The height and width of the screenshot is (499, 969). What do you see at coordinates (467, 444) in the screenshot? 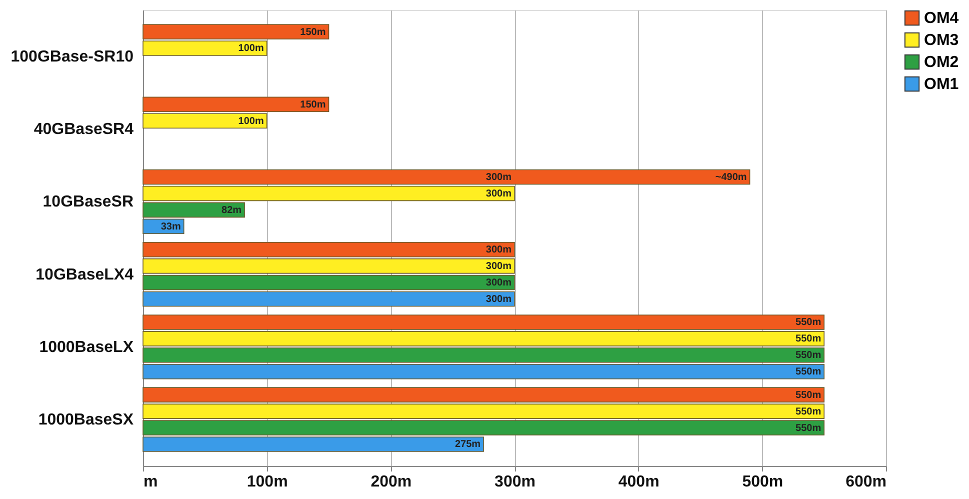
I see `data-label: 275m` at bounding box center [467, 444].